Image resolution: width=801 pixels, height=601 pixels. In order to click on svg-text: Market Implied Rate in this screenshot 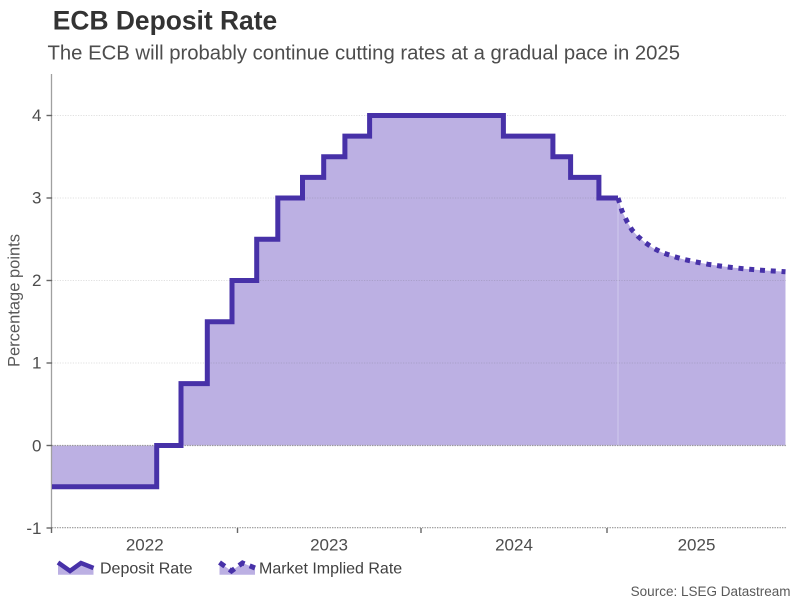, I will do `click(330, 569)`.